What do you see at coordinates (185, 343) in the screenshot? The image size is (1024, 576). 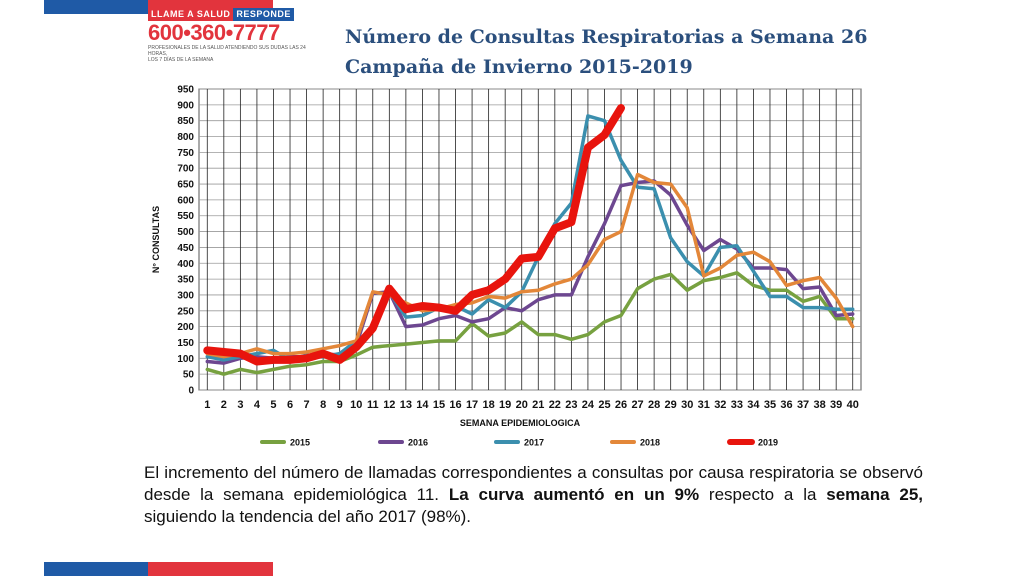 I see `y-tick-label: 150` at bounding box center [185, 343].